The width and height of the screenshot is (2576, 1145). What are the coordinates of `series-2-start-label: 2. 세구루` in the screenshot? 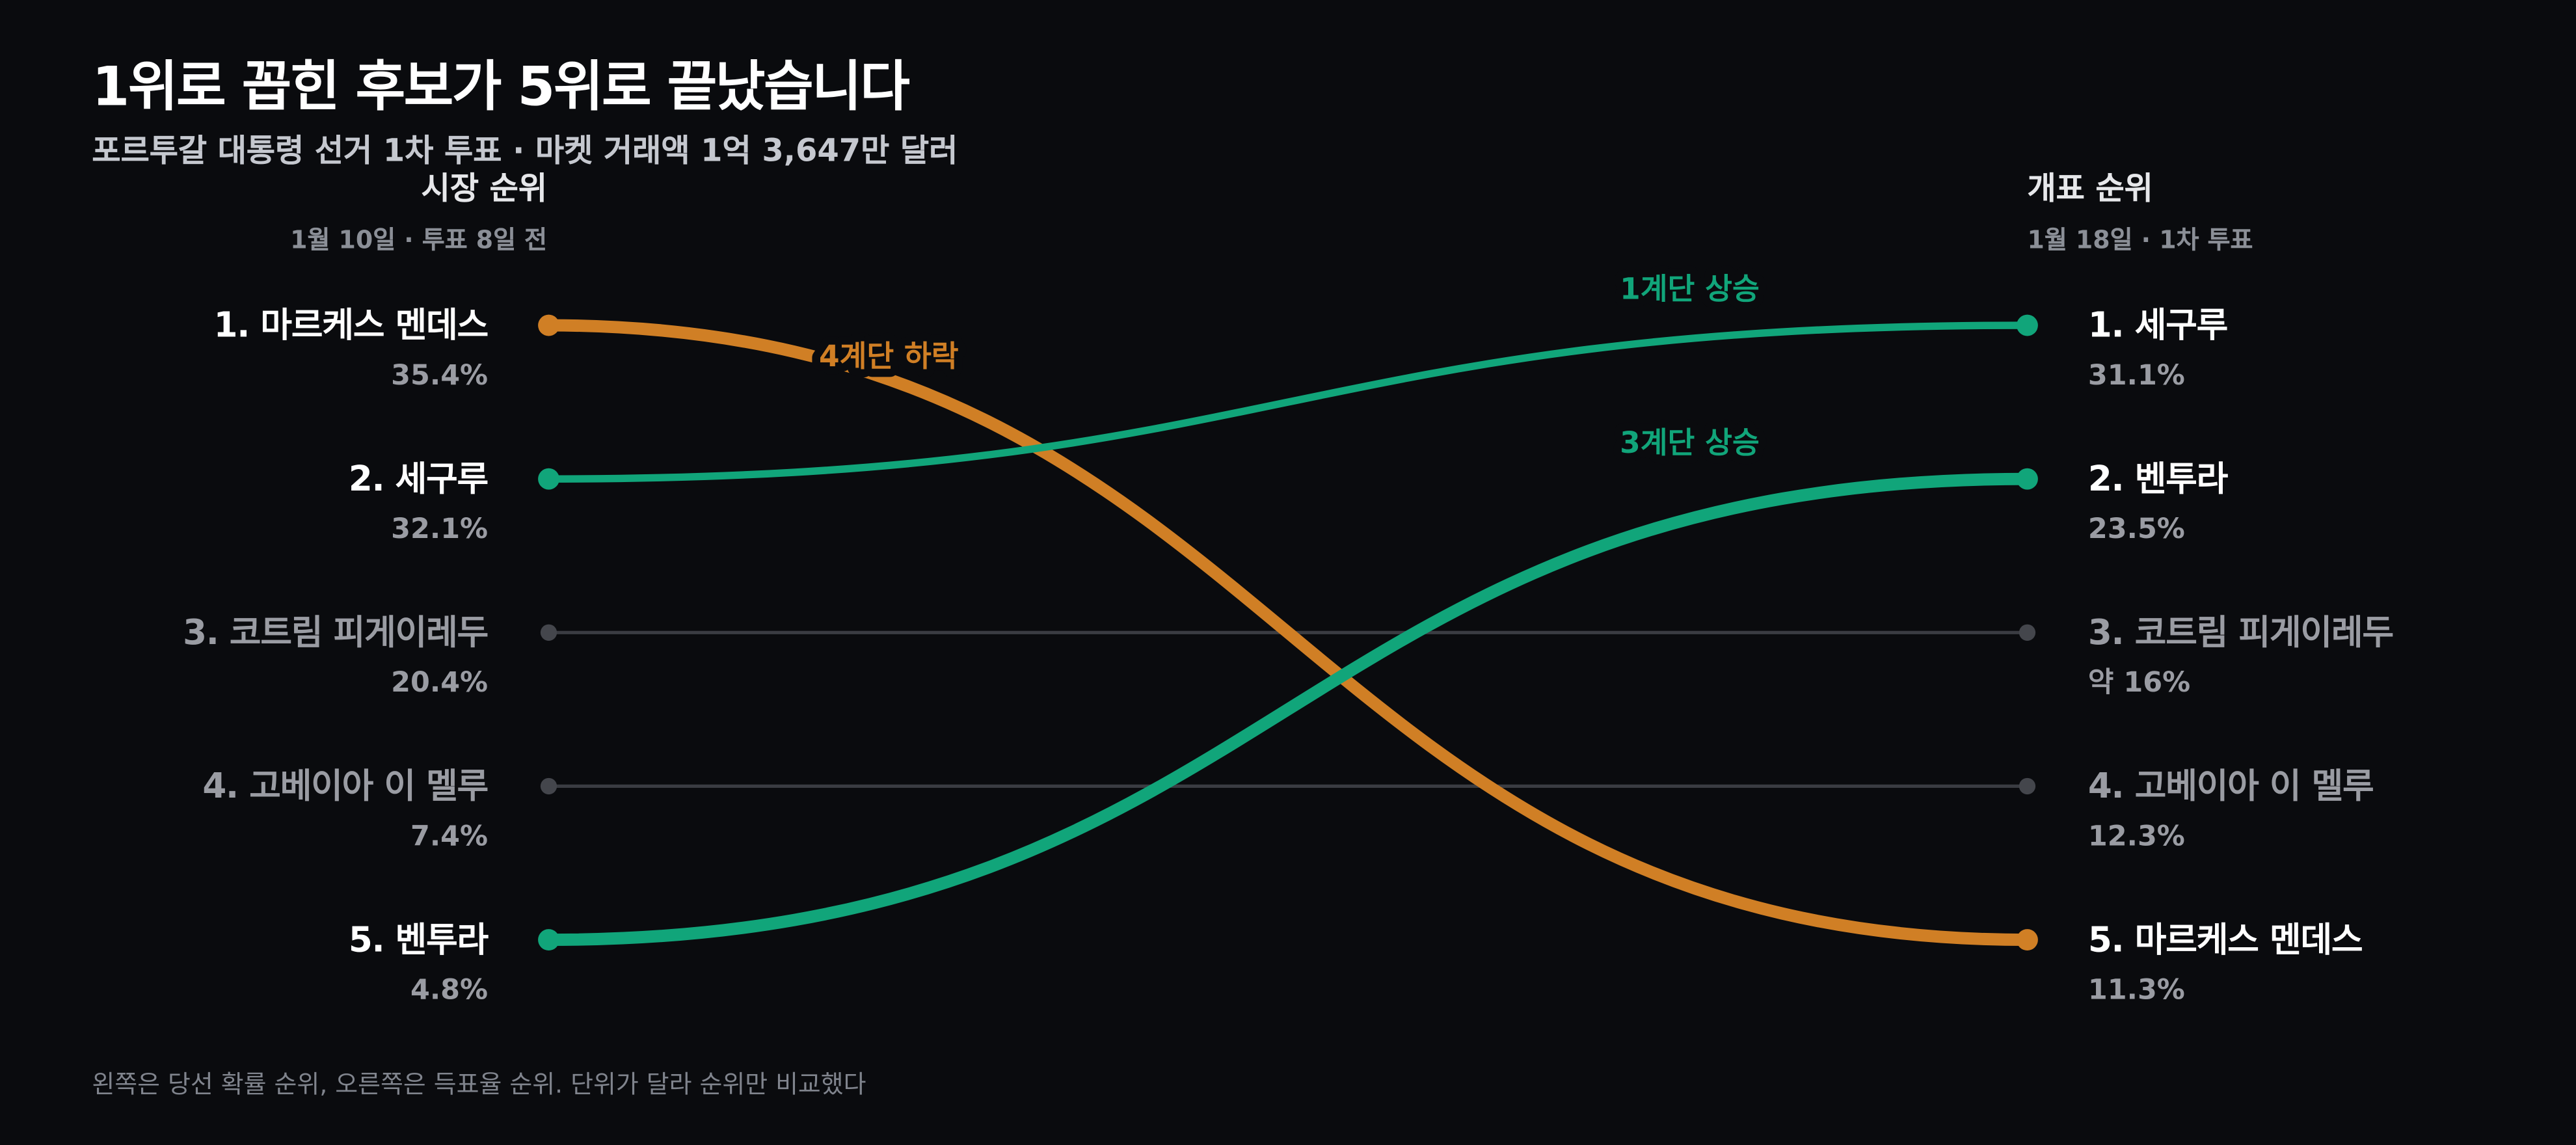 It's located at (418, 479).